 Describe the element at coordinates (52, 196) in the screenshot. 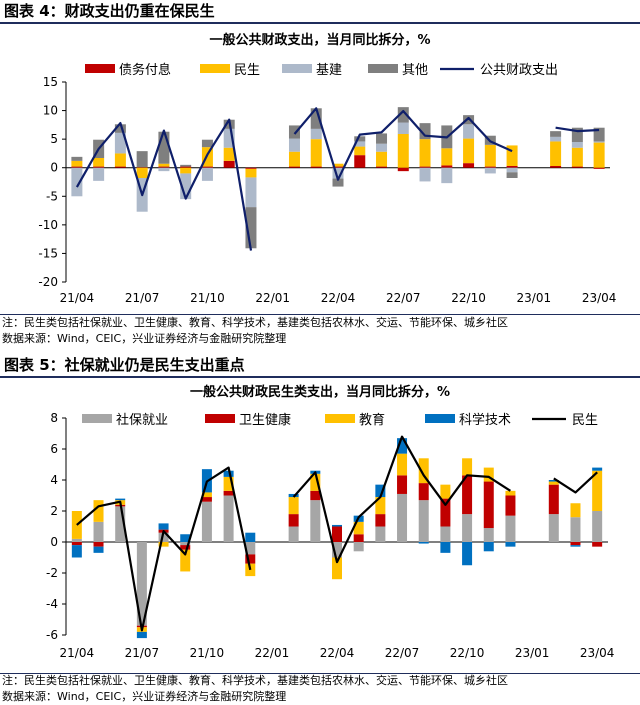

I see `chart4-y-tick-label: -5` at that location.